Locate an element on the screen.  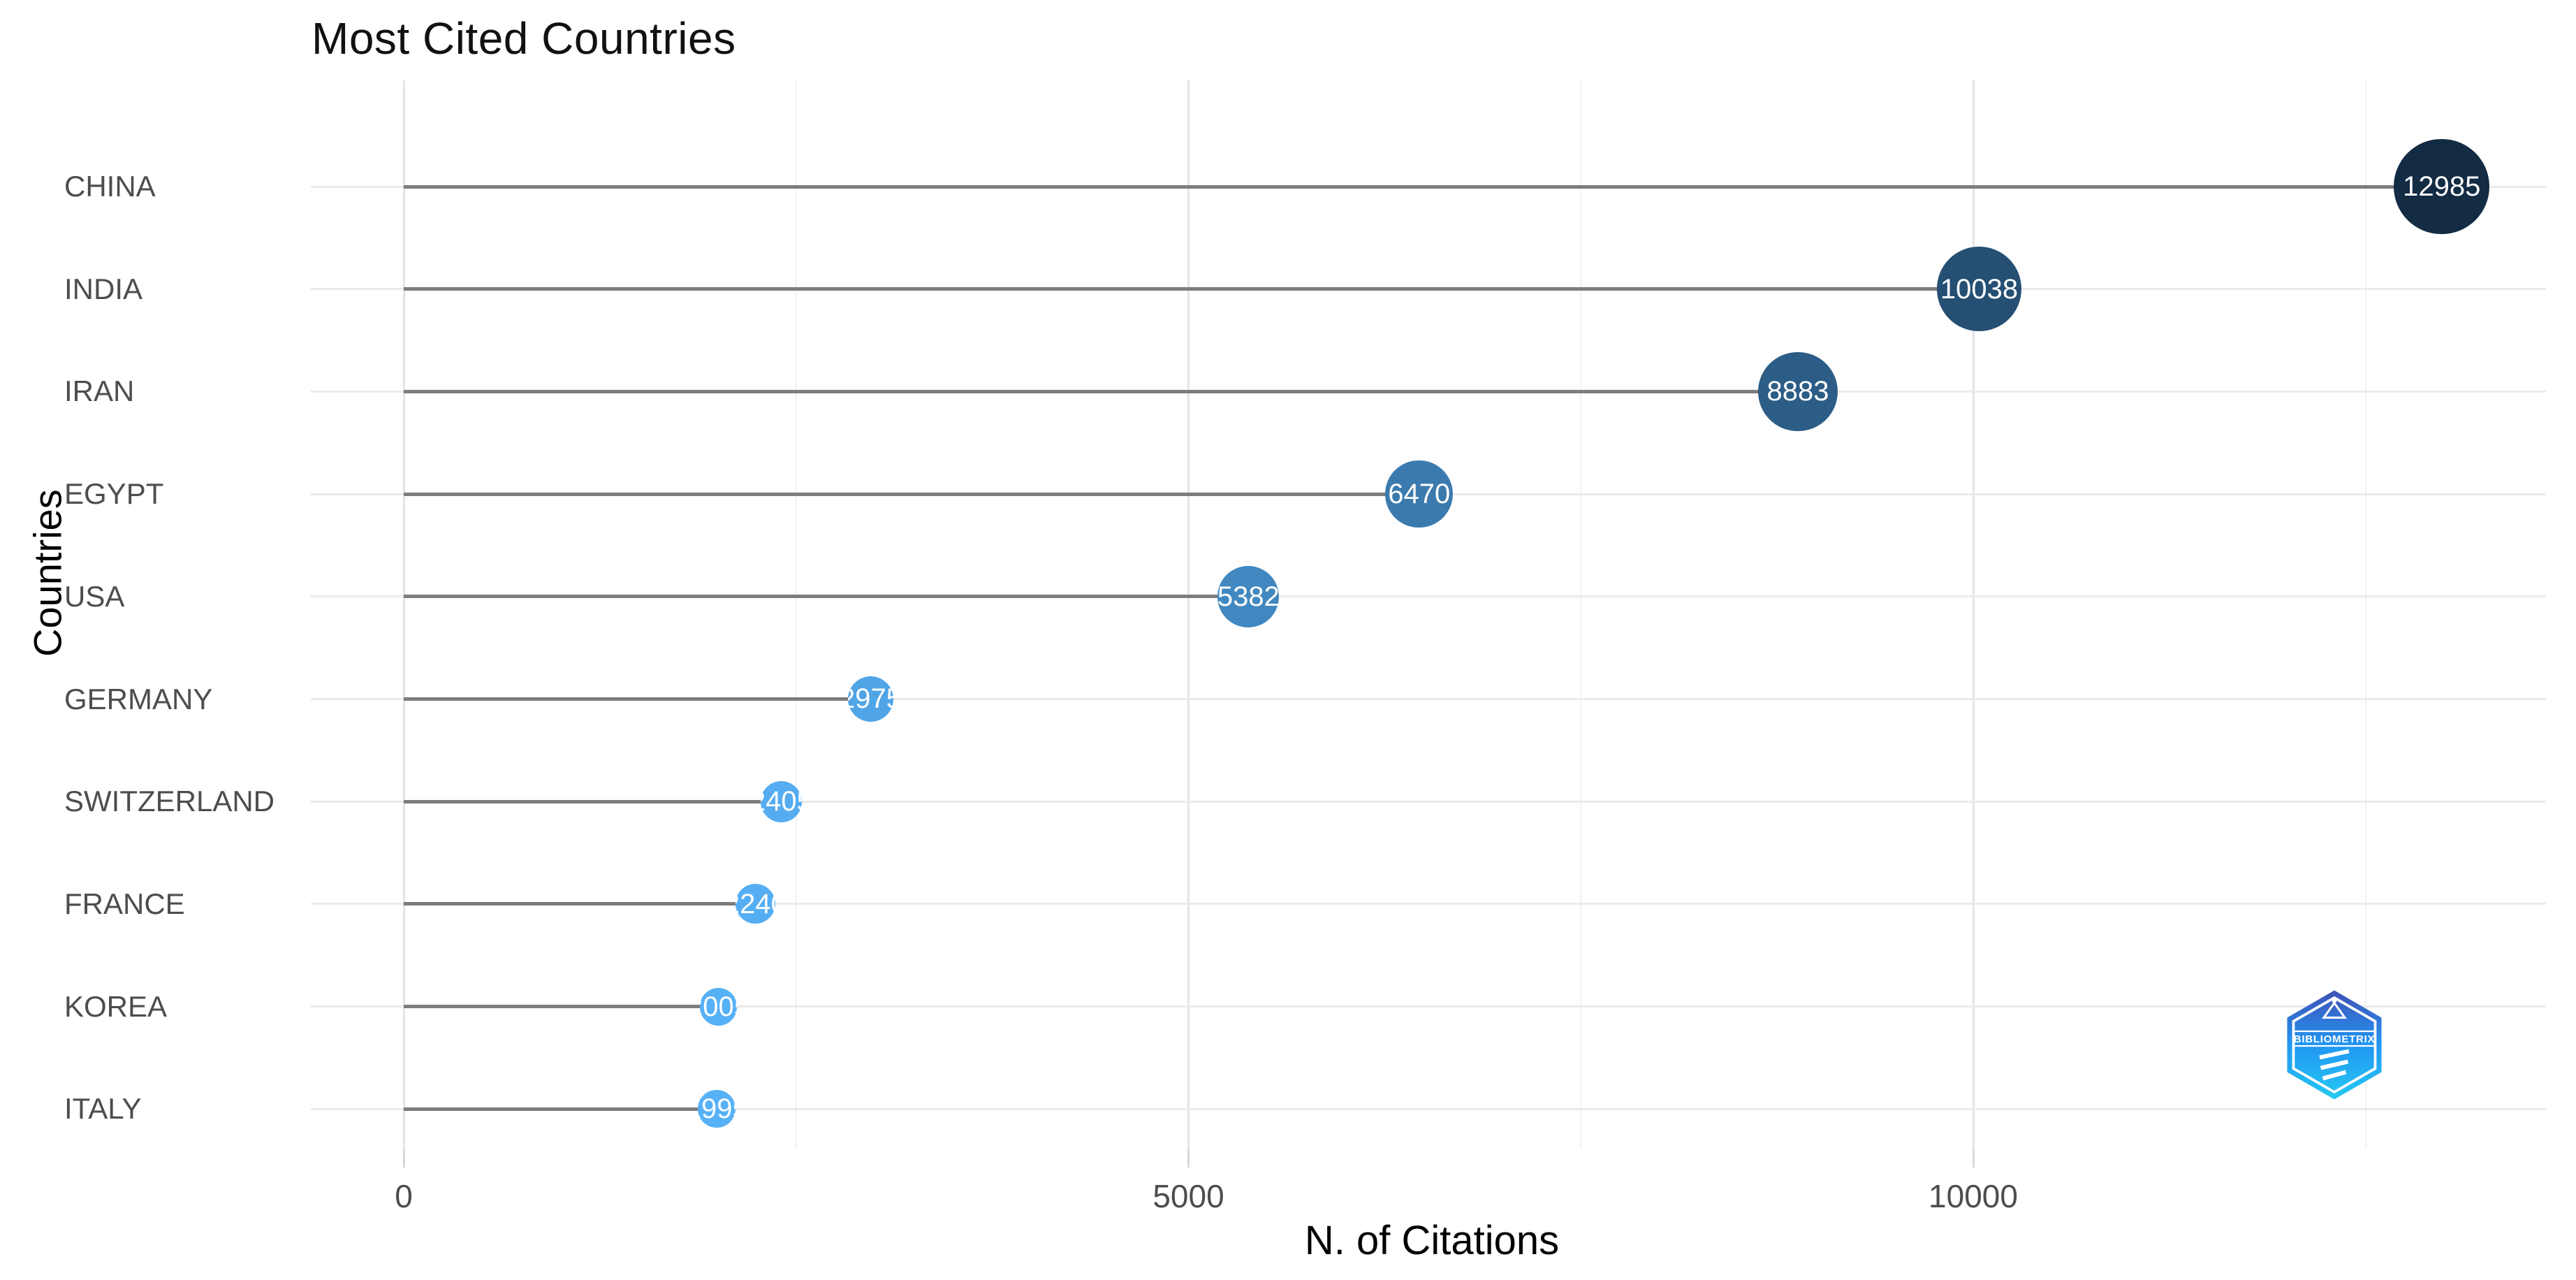
data-point-bubble: 12985 is located at coordinates (2442, 186).